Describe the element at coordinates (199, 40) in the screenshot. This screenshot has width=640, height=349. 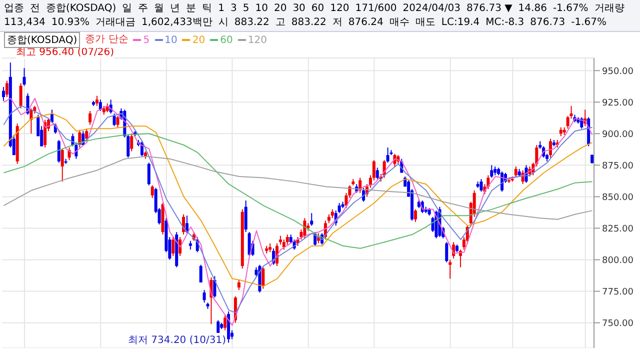
I see `legend-label: 20` at that location.